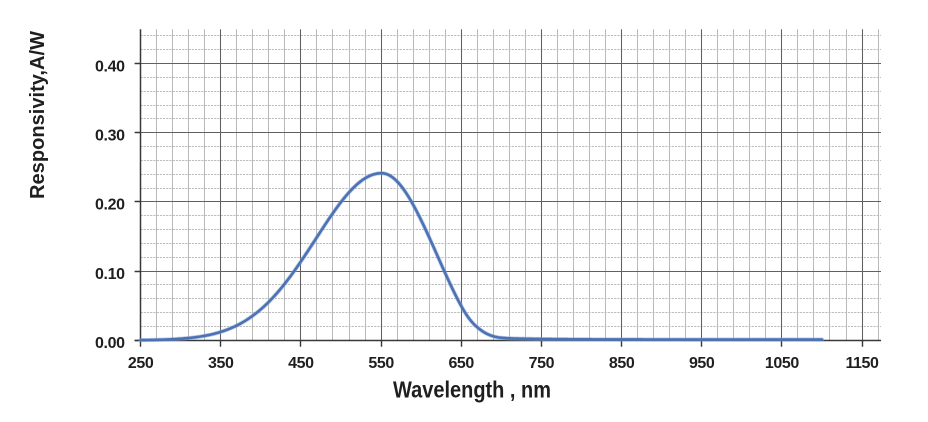  I want to click on svg-text: 450, so click(301, 363).